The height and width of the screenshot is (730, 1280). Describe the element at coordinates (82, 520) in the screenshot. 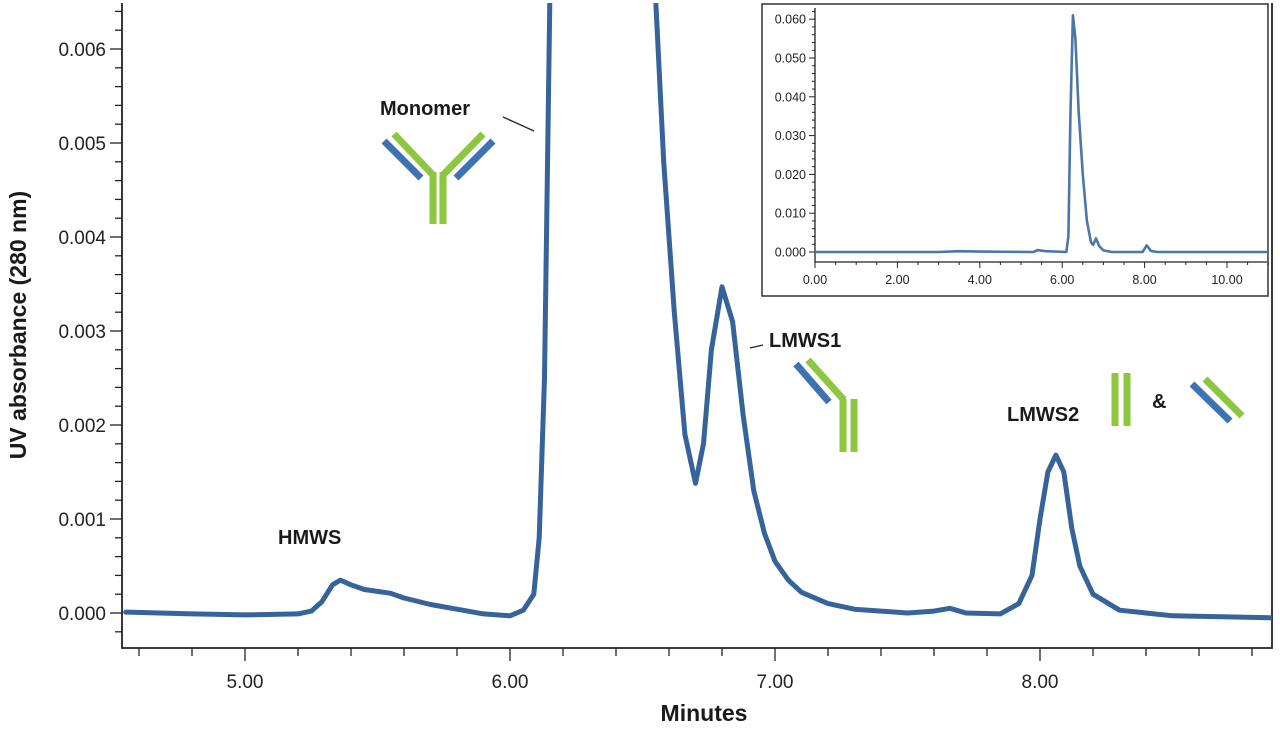

I see `y-tick-label: 0.001` at that location.